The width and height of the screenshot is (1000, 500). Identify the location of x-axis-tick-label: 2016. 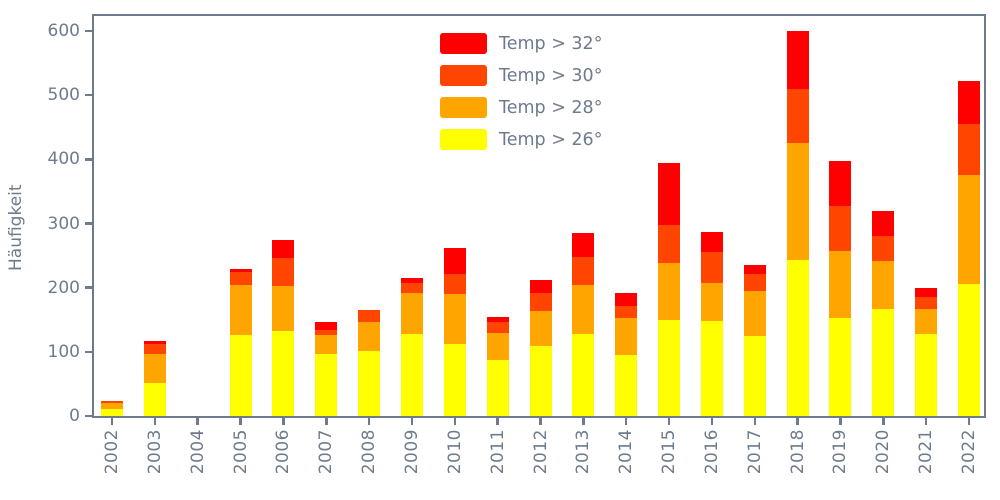
(711, 452).